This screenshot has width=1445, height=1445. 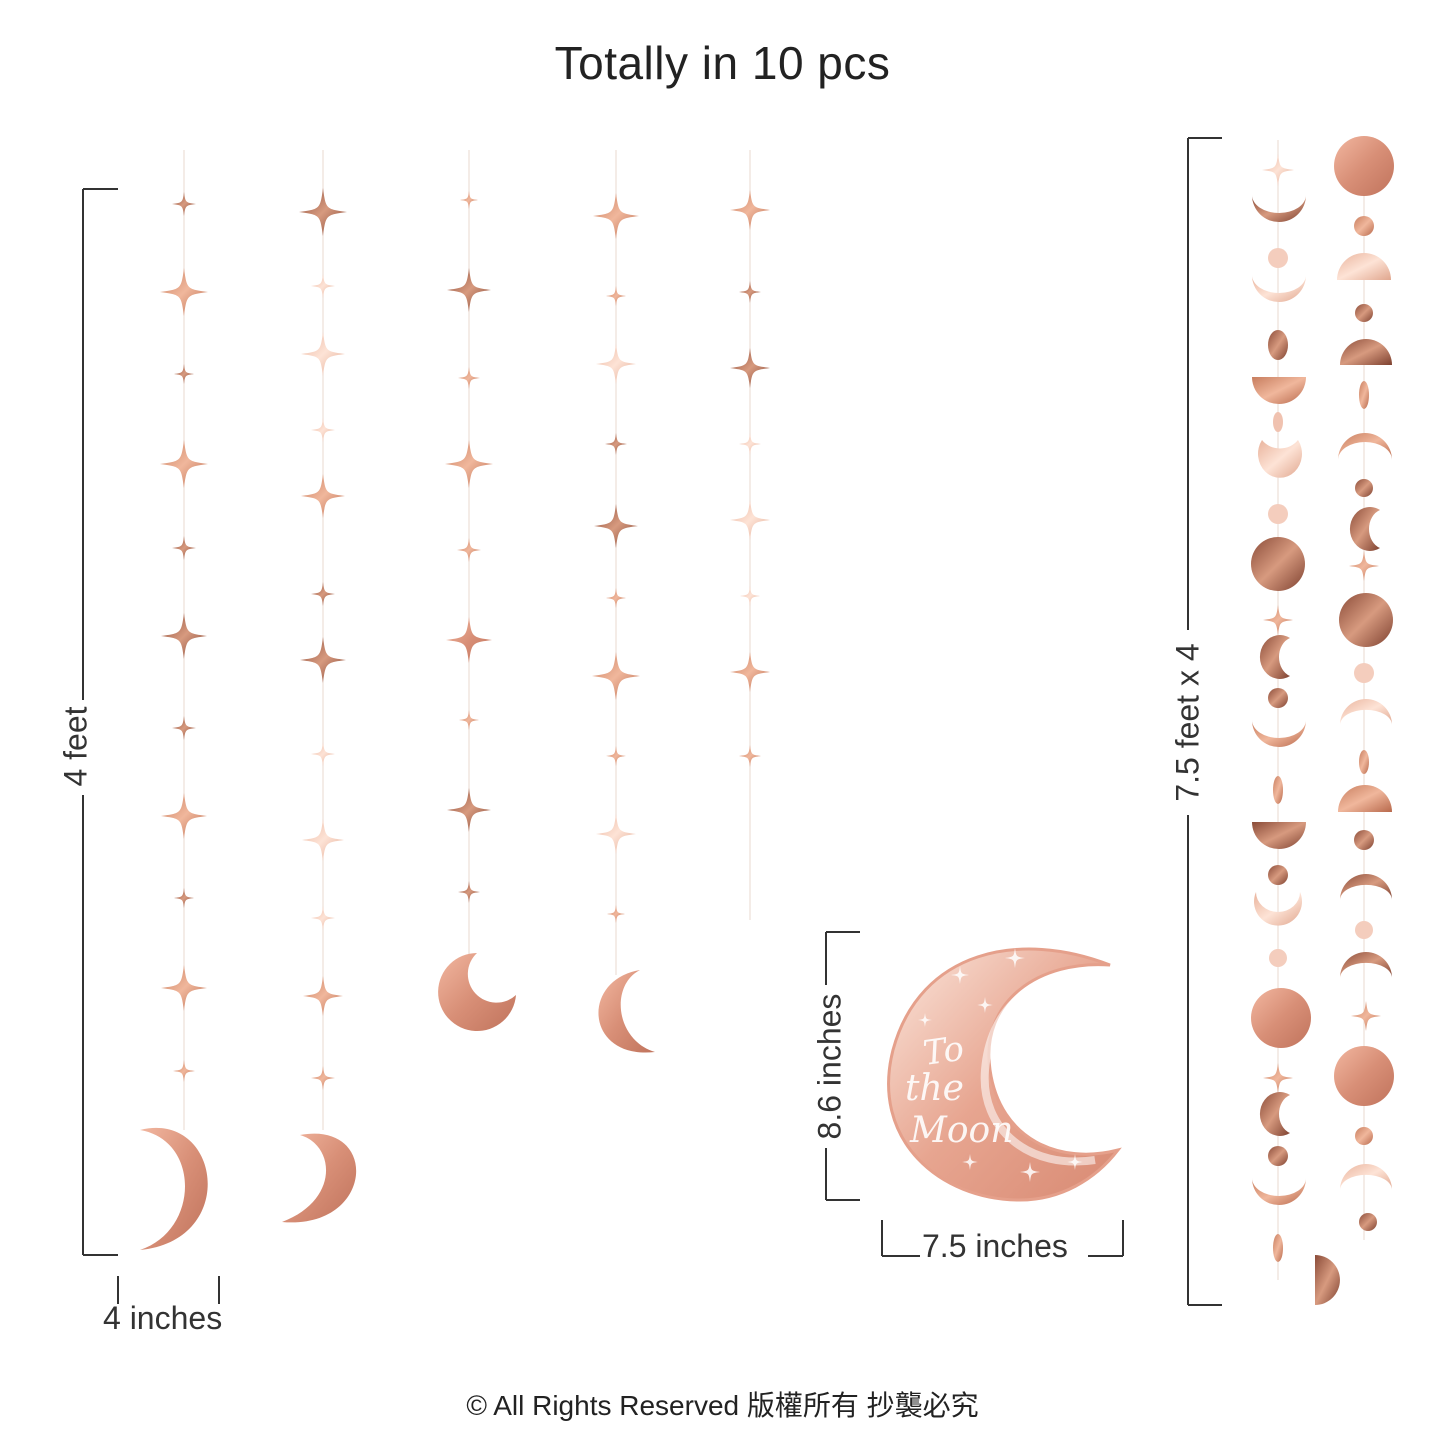 What do you see at coordinates (75, 746) in the screenshot?
I see `label-4-feet: 4 feet` at bounding box center [75, 746].